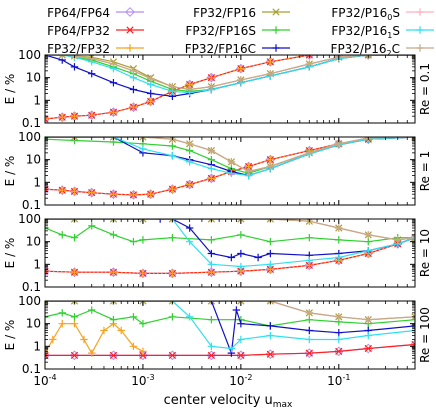  I want to click on legend-label: FP64/FP32, so click(78, 31).